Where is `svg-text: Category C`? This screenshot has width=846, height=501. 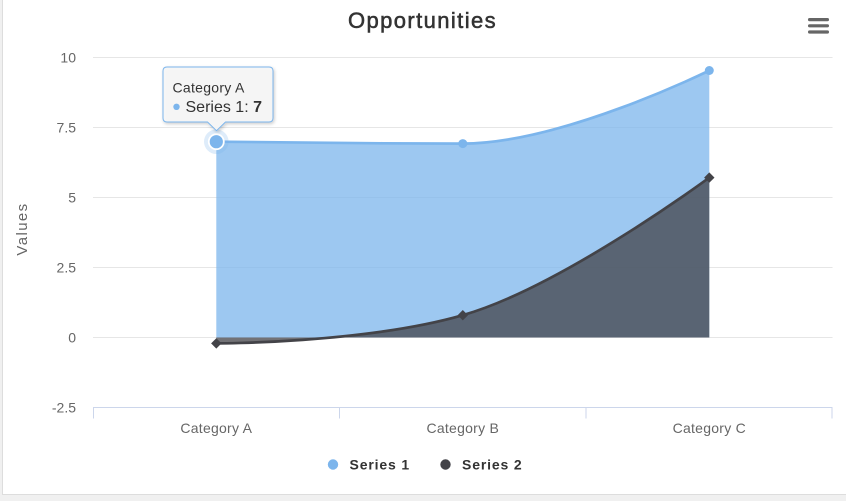 svg-text: Category C is located at coordinates (709, 428).